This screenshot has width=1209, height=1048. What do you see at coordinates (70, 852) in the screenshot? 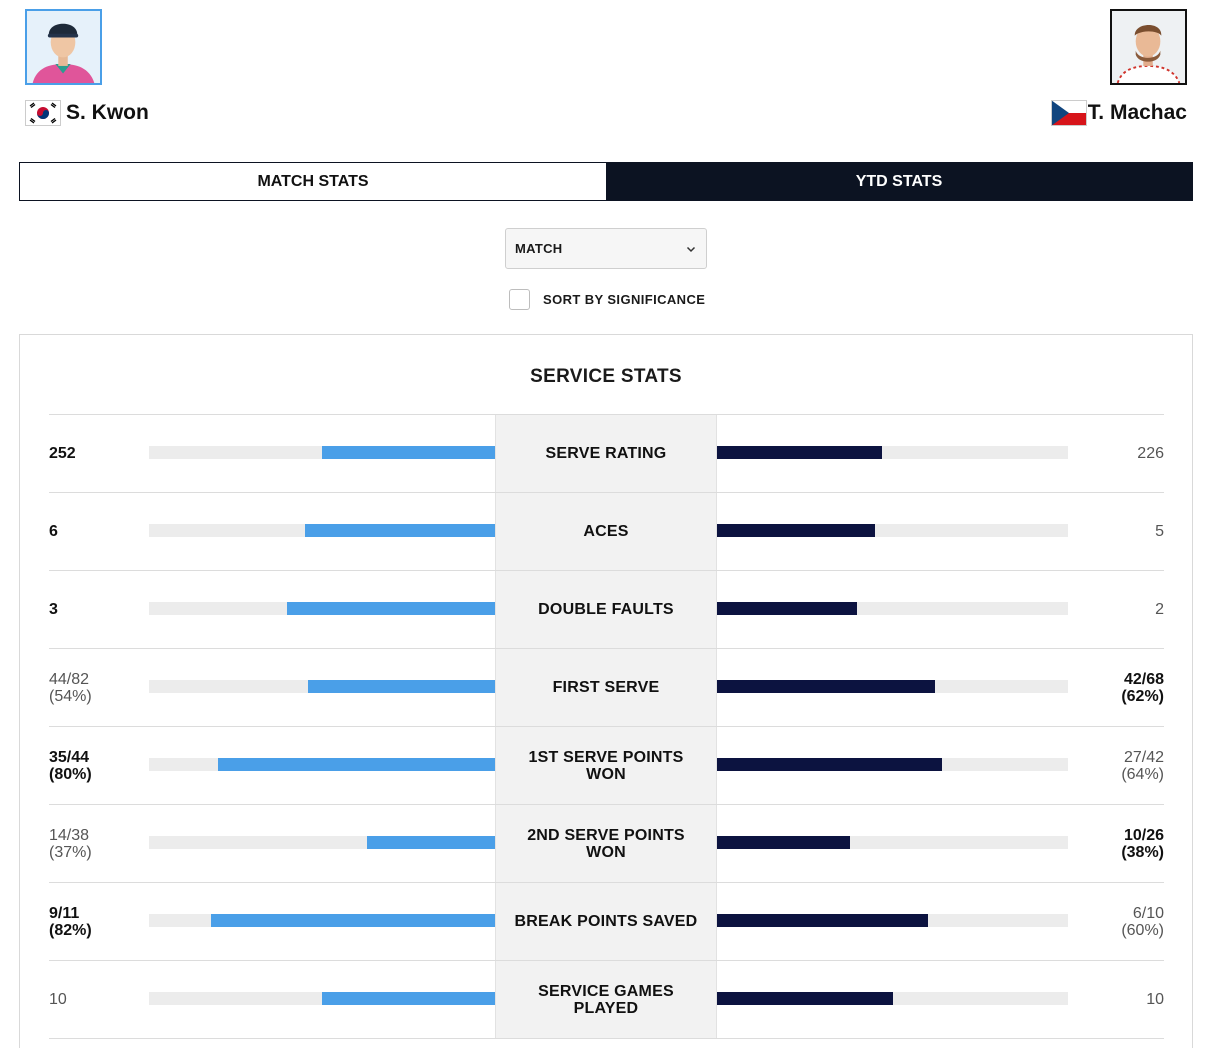
I see `stat-left-value-line: (37%)` at bounding box center [70, 852].